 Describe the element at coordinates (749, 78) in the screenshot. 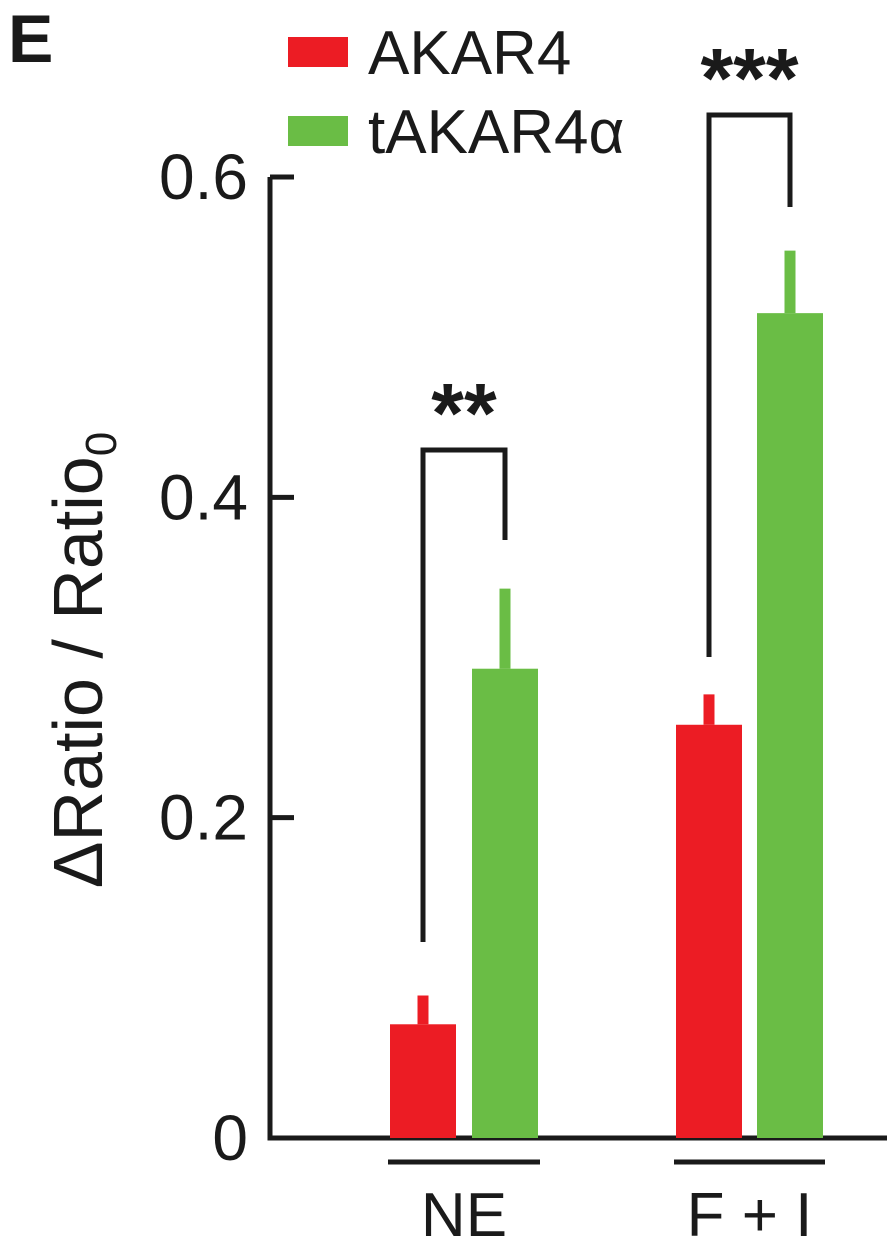

I see `significance-marker: ***` at that location.